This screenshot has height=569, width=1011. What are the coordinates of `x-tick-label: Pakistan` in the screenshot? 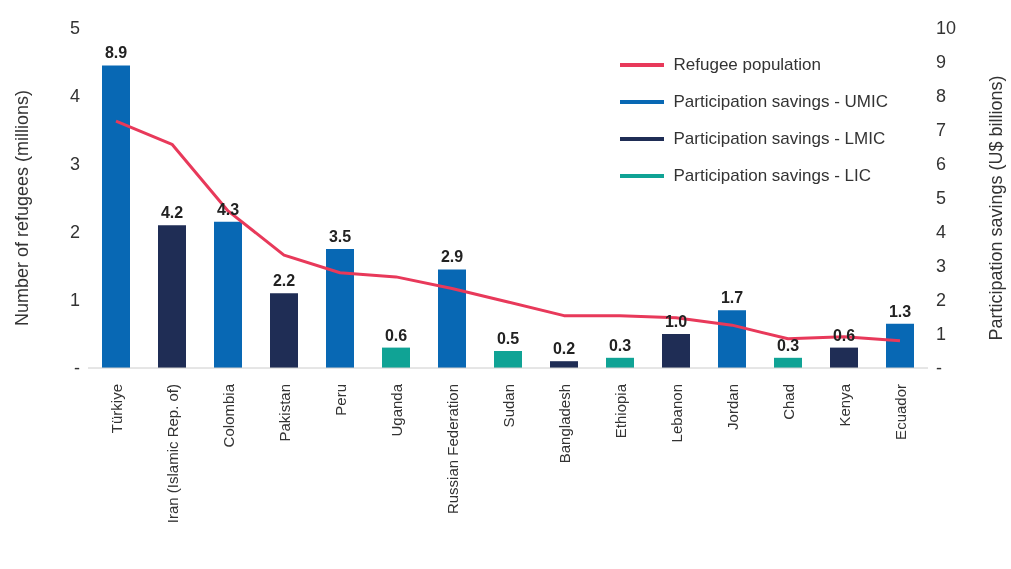 It's located at (284, 413).